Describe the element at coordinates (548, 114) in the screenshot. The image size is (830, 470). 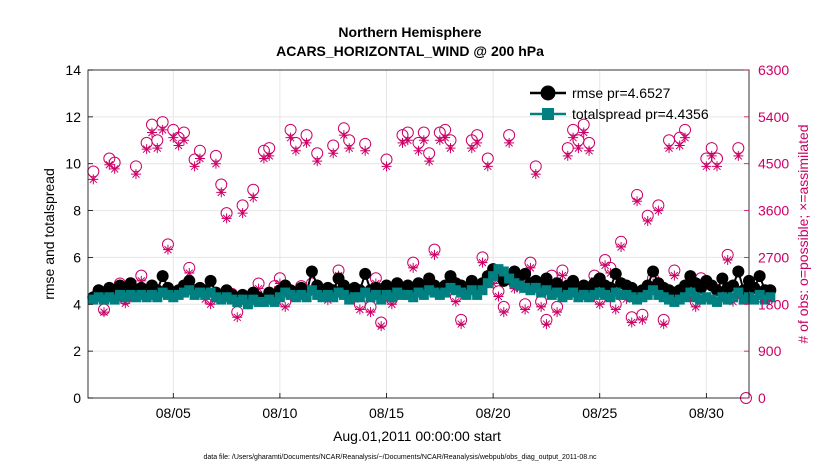
I see `legend-spread-marker` at that location.